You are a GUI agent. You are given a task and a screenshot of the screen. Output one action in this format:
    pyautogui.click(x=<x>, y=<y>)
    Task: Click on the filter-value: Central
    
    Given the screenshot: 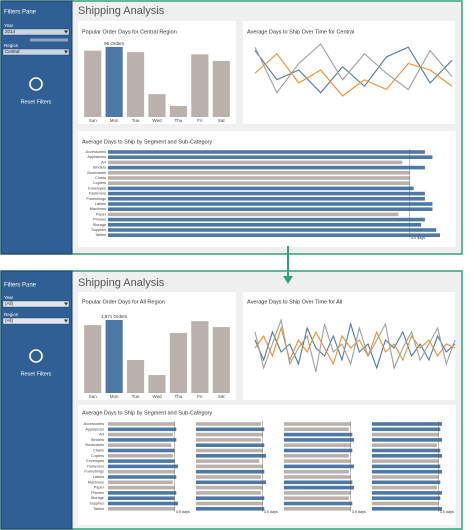 What is the action you would take?
    pyautogui.click(x=12, y=51)
    